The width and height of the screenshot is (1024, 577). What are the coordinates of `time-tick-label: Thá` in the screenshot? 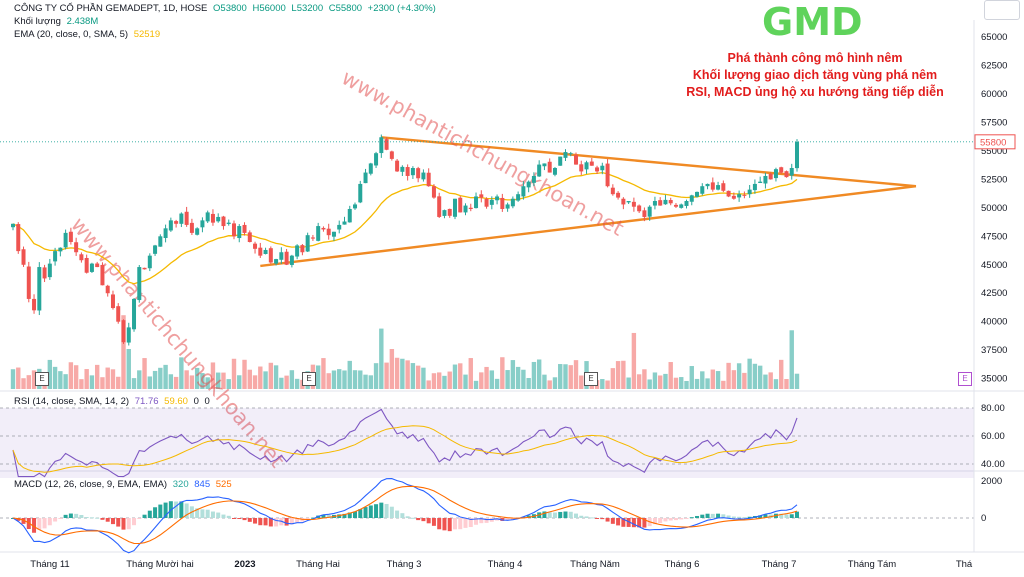 It's located at (964, 564).